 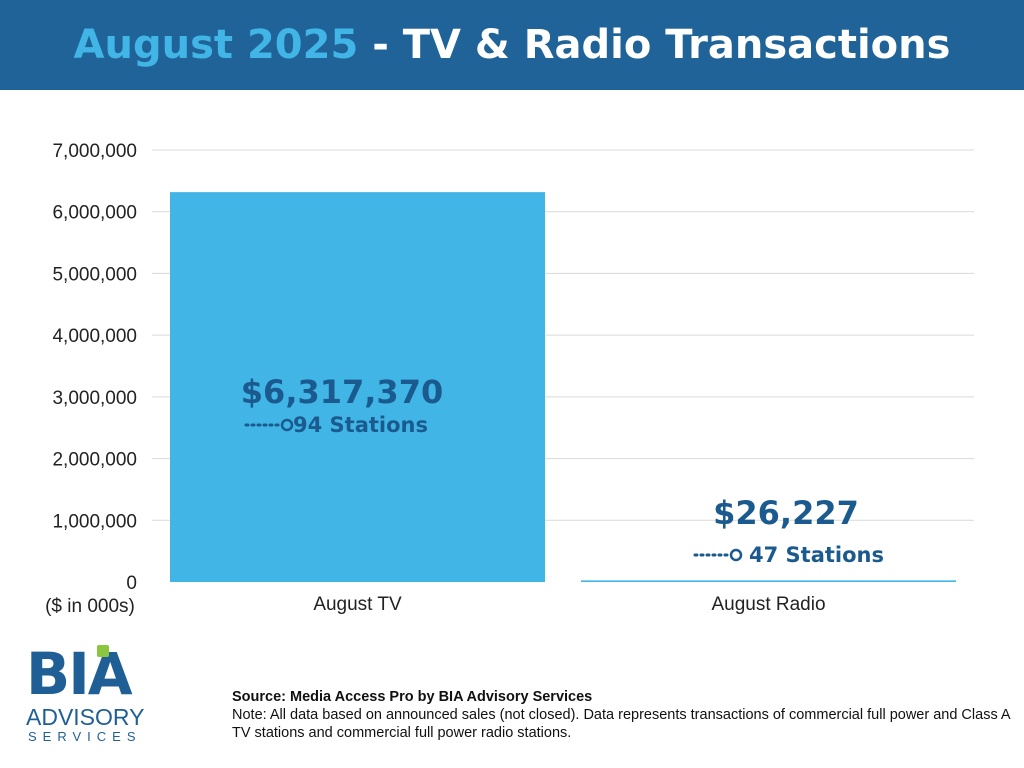 I want to click on y-tick-label: 1,000,000, so click(x=94, y=521).